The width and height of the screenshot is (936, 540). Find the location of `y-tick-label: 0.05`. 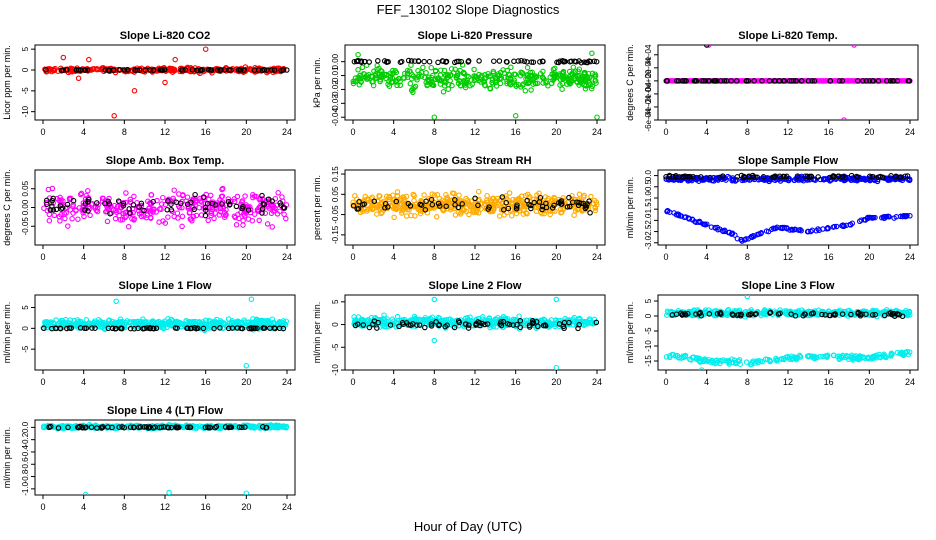

y-tick-label: 0.05 is located at coordinates (25, 188).